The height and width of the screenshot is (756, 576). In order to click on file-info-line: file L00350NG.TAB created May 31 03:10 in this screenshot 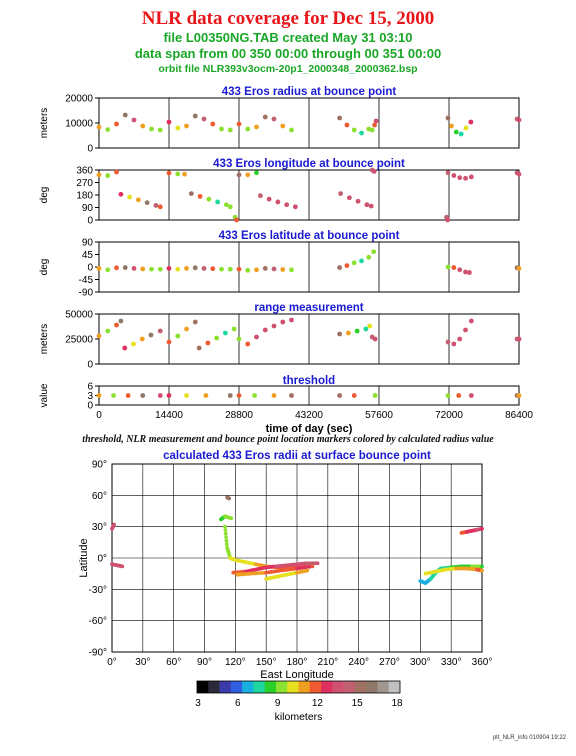, I will do `click(288, 37)`.